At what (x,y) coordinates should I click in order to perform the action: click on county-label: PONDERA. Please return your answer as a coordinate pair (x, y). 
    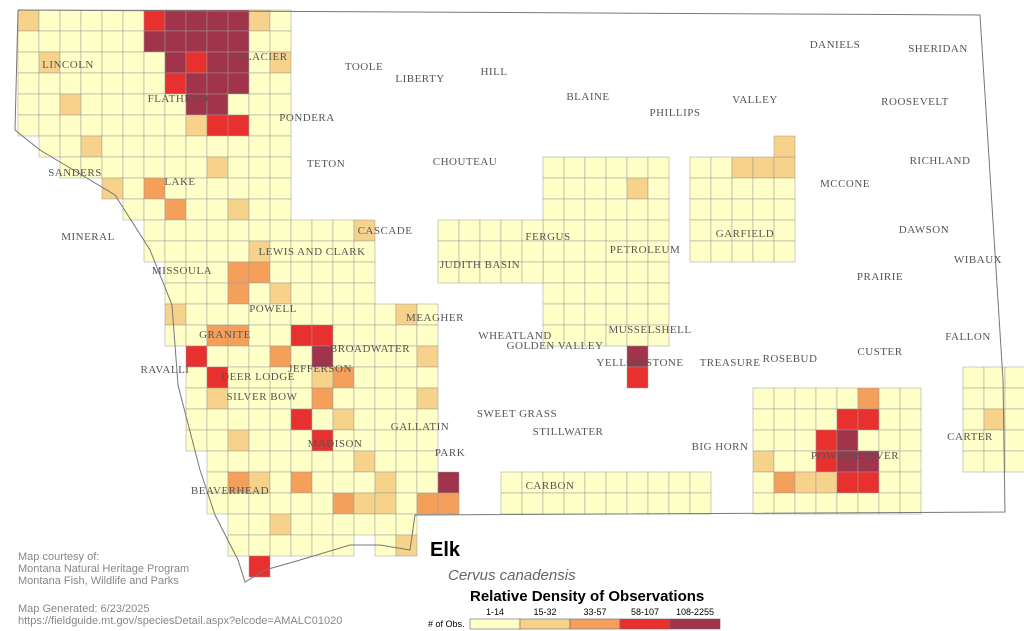
    Looking at the image, I should click on (306, 118).